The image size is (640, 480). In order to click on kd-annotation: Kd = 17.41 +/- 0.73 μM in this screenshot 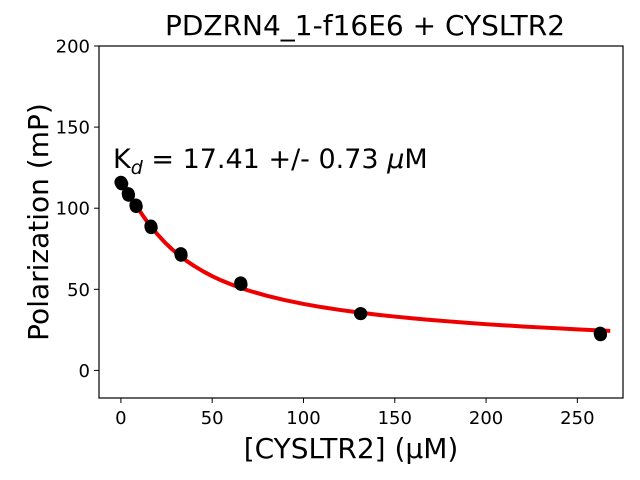, I will do `click(270, 161)`.